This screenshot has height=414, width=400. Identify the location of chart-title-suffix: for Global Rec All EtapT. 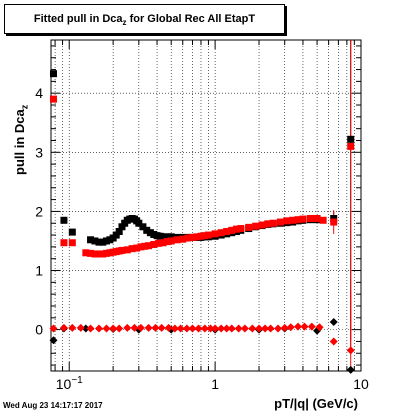
(191, 19).